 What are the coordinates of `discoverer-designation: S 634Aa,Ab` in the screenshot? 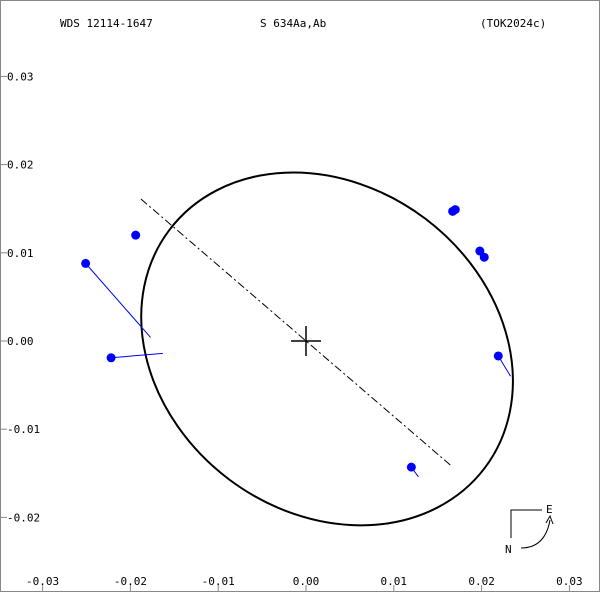 It's located at (293, 23).